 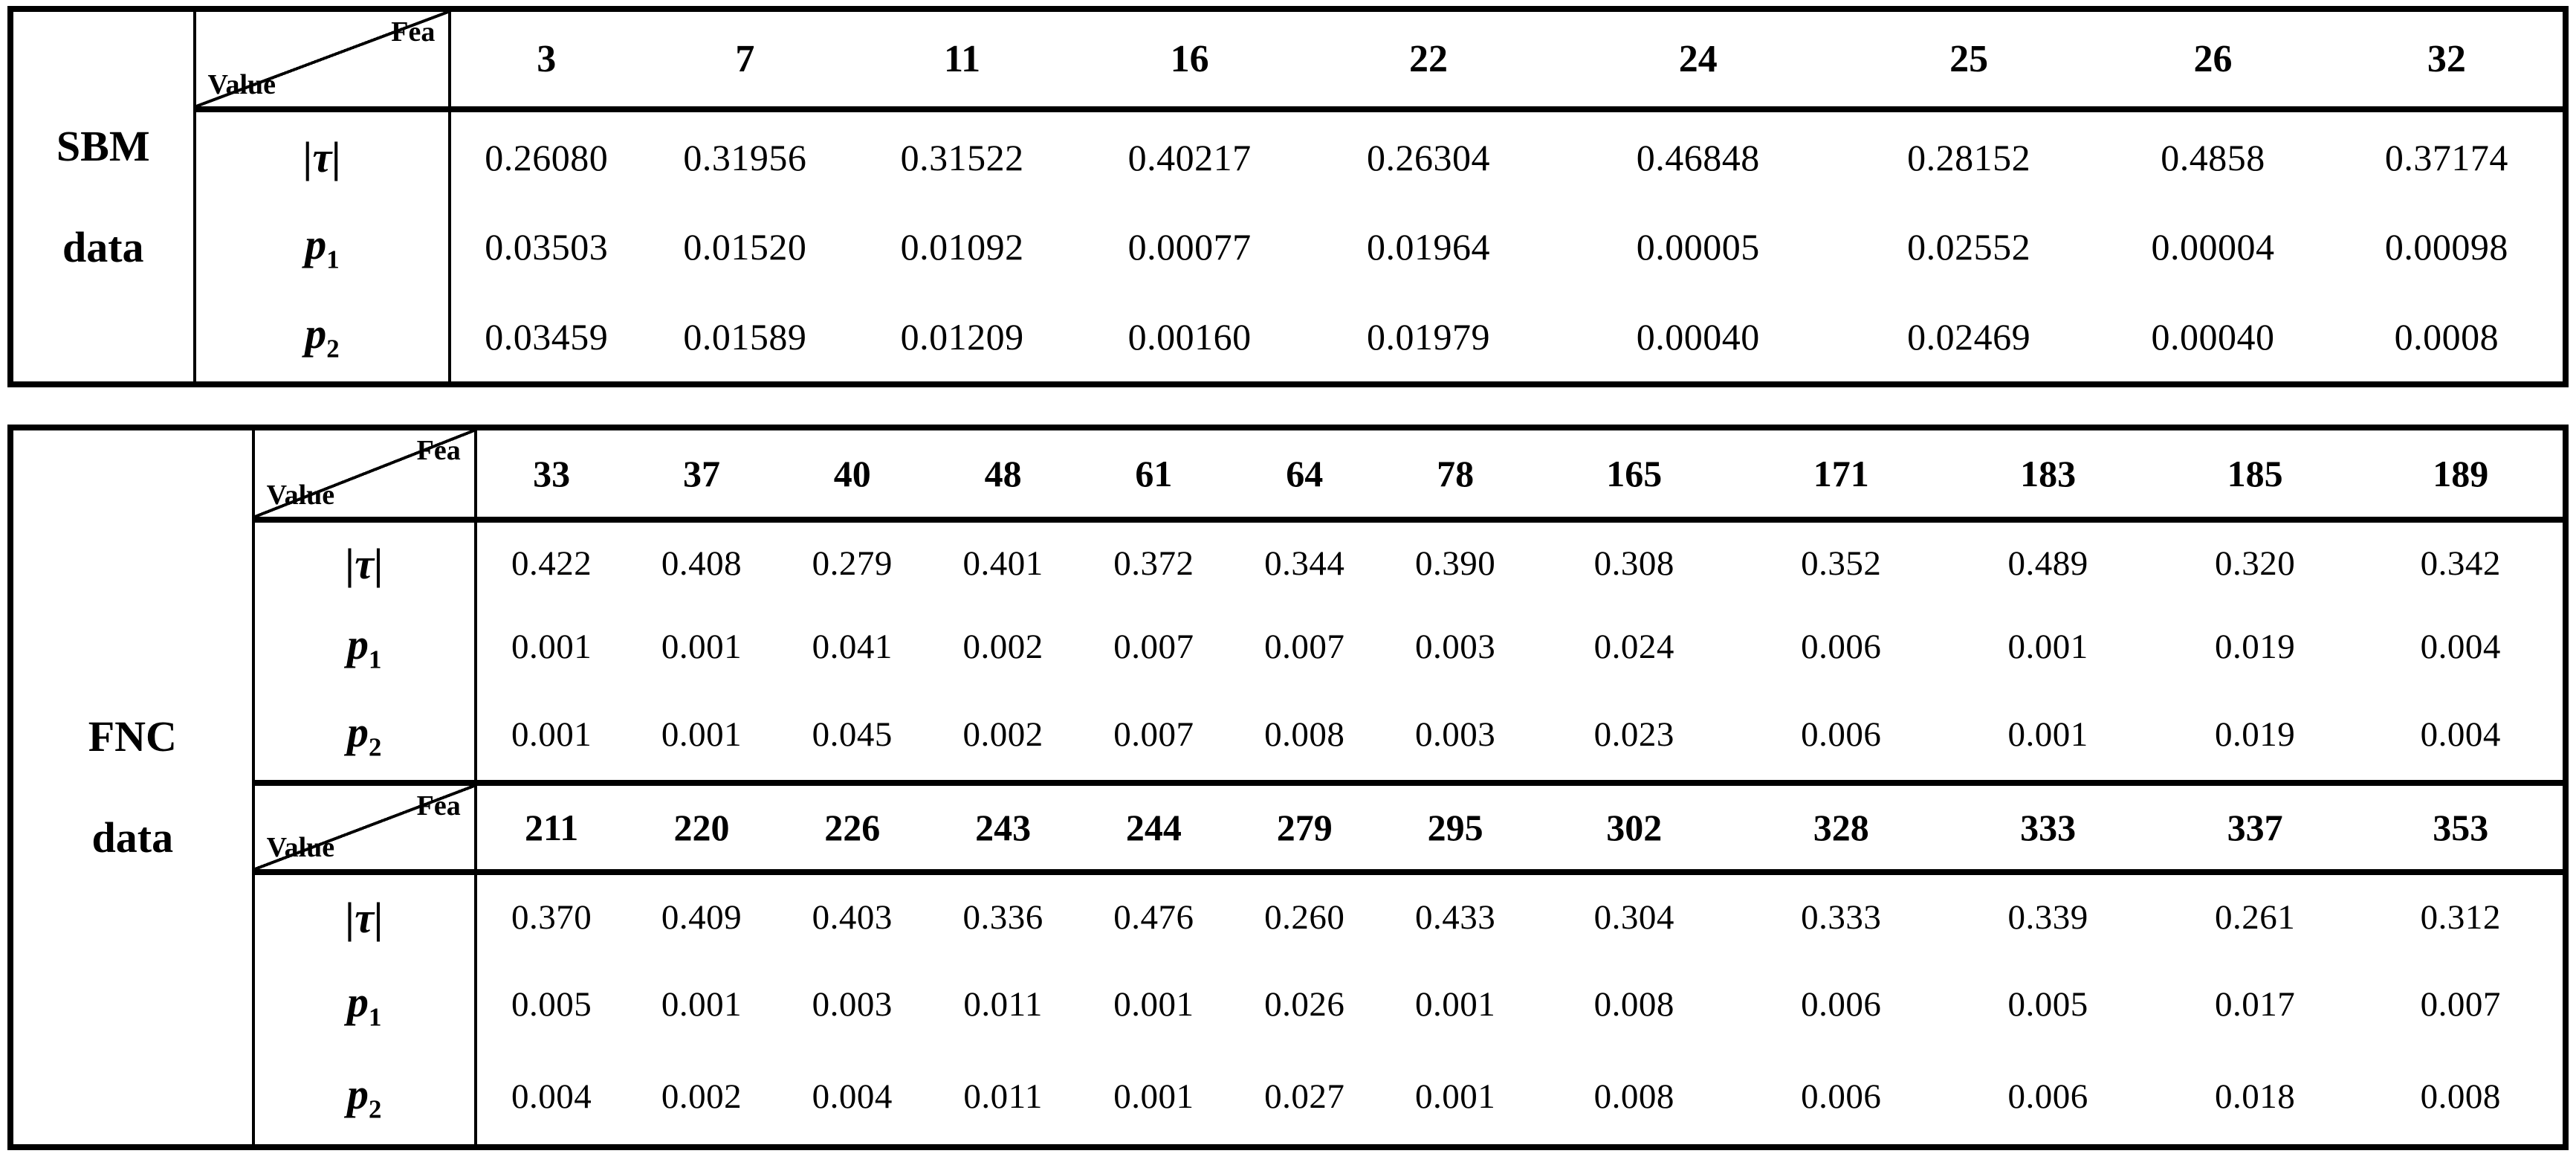 I want to click on value-cell: 0.422, so click(x=551, y=563).